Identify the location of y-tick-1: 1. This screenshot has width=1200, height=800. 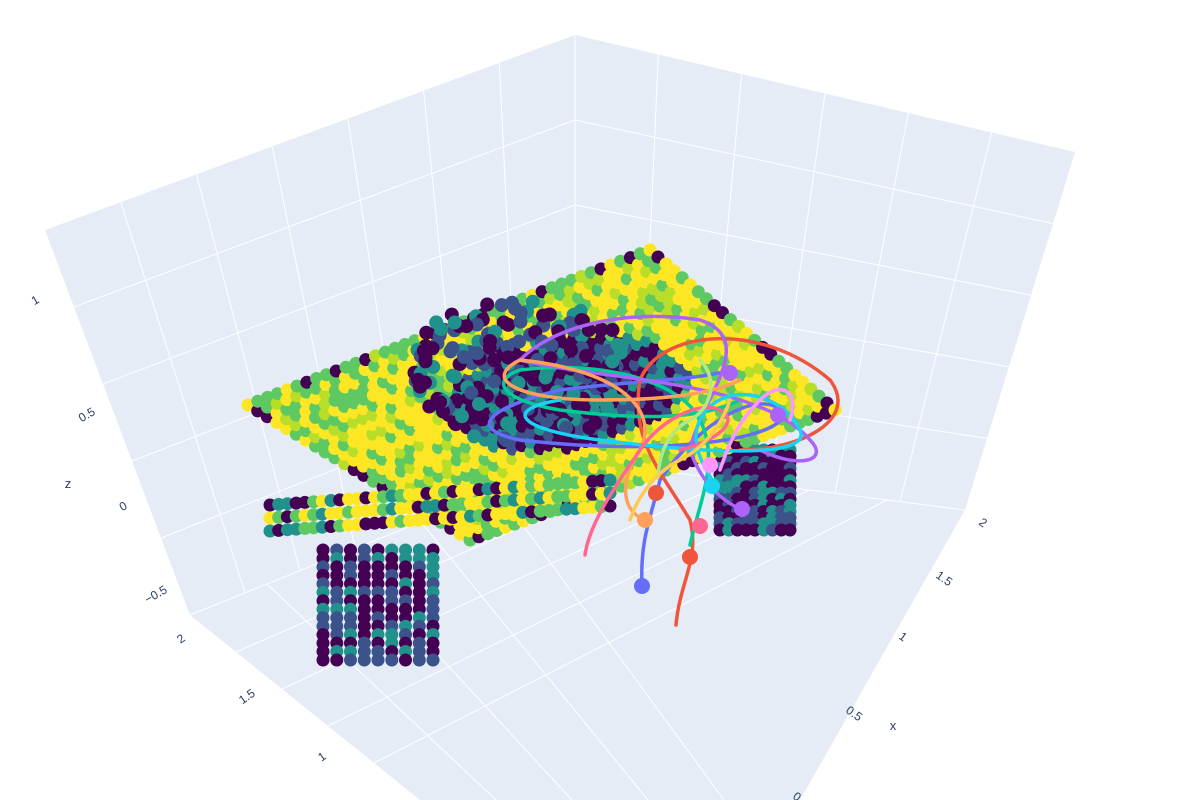
(322, 756).